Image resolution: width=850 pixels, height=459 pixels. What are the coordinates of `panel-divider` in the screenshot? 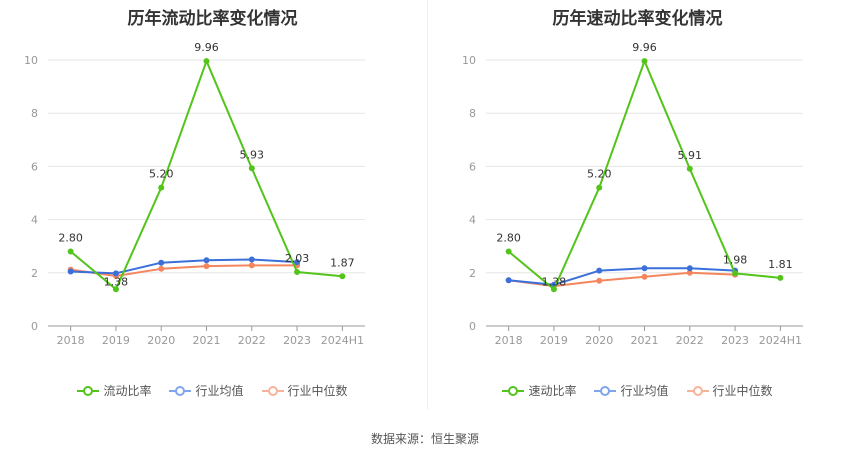 It's located at (427, 205).